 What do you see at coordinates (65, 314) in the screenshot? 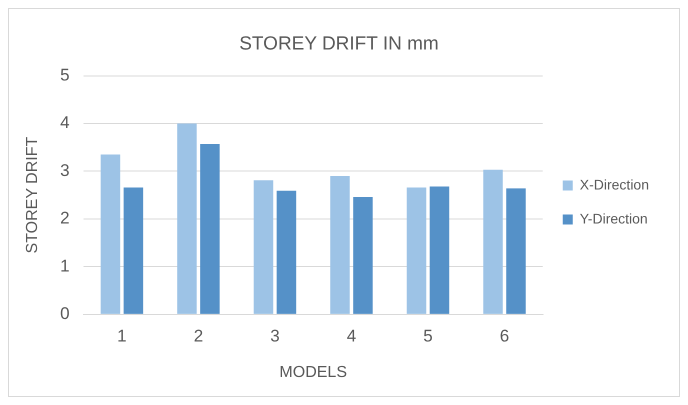
I see `y-tick-label: 0` at bounding box center [65, 314].